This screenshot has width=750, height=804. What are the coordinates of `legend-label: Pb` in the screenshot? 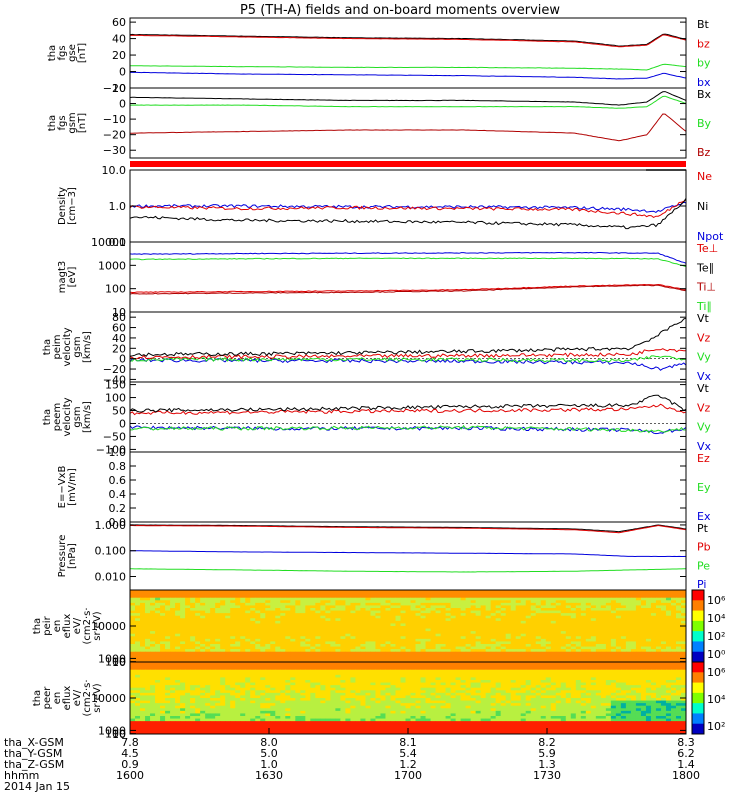 It's located at (704, 547).